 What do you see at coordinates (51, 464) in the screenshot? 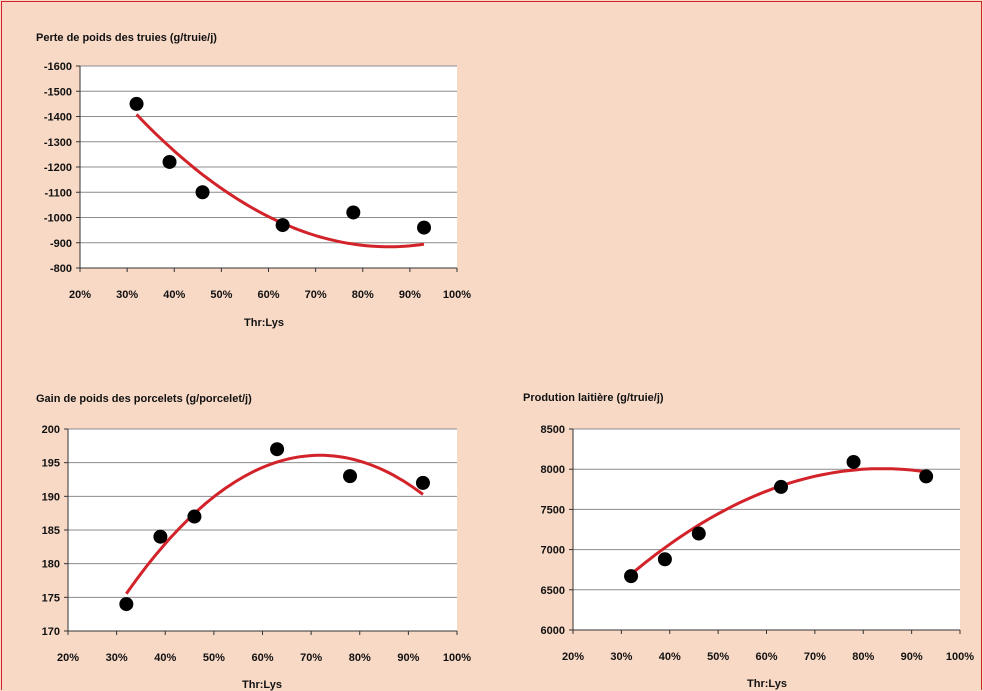
I see `y-tick-label: 195` at bounding box center [51, 464].